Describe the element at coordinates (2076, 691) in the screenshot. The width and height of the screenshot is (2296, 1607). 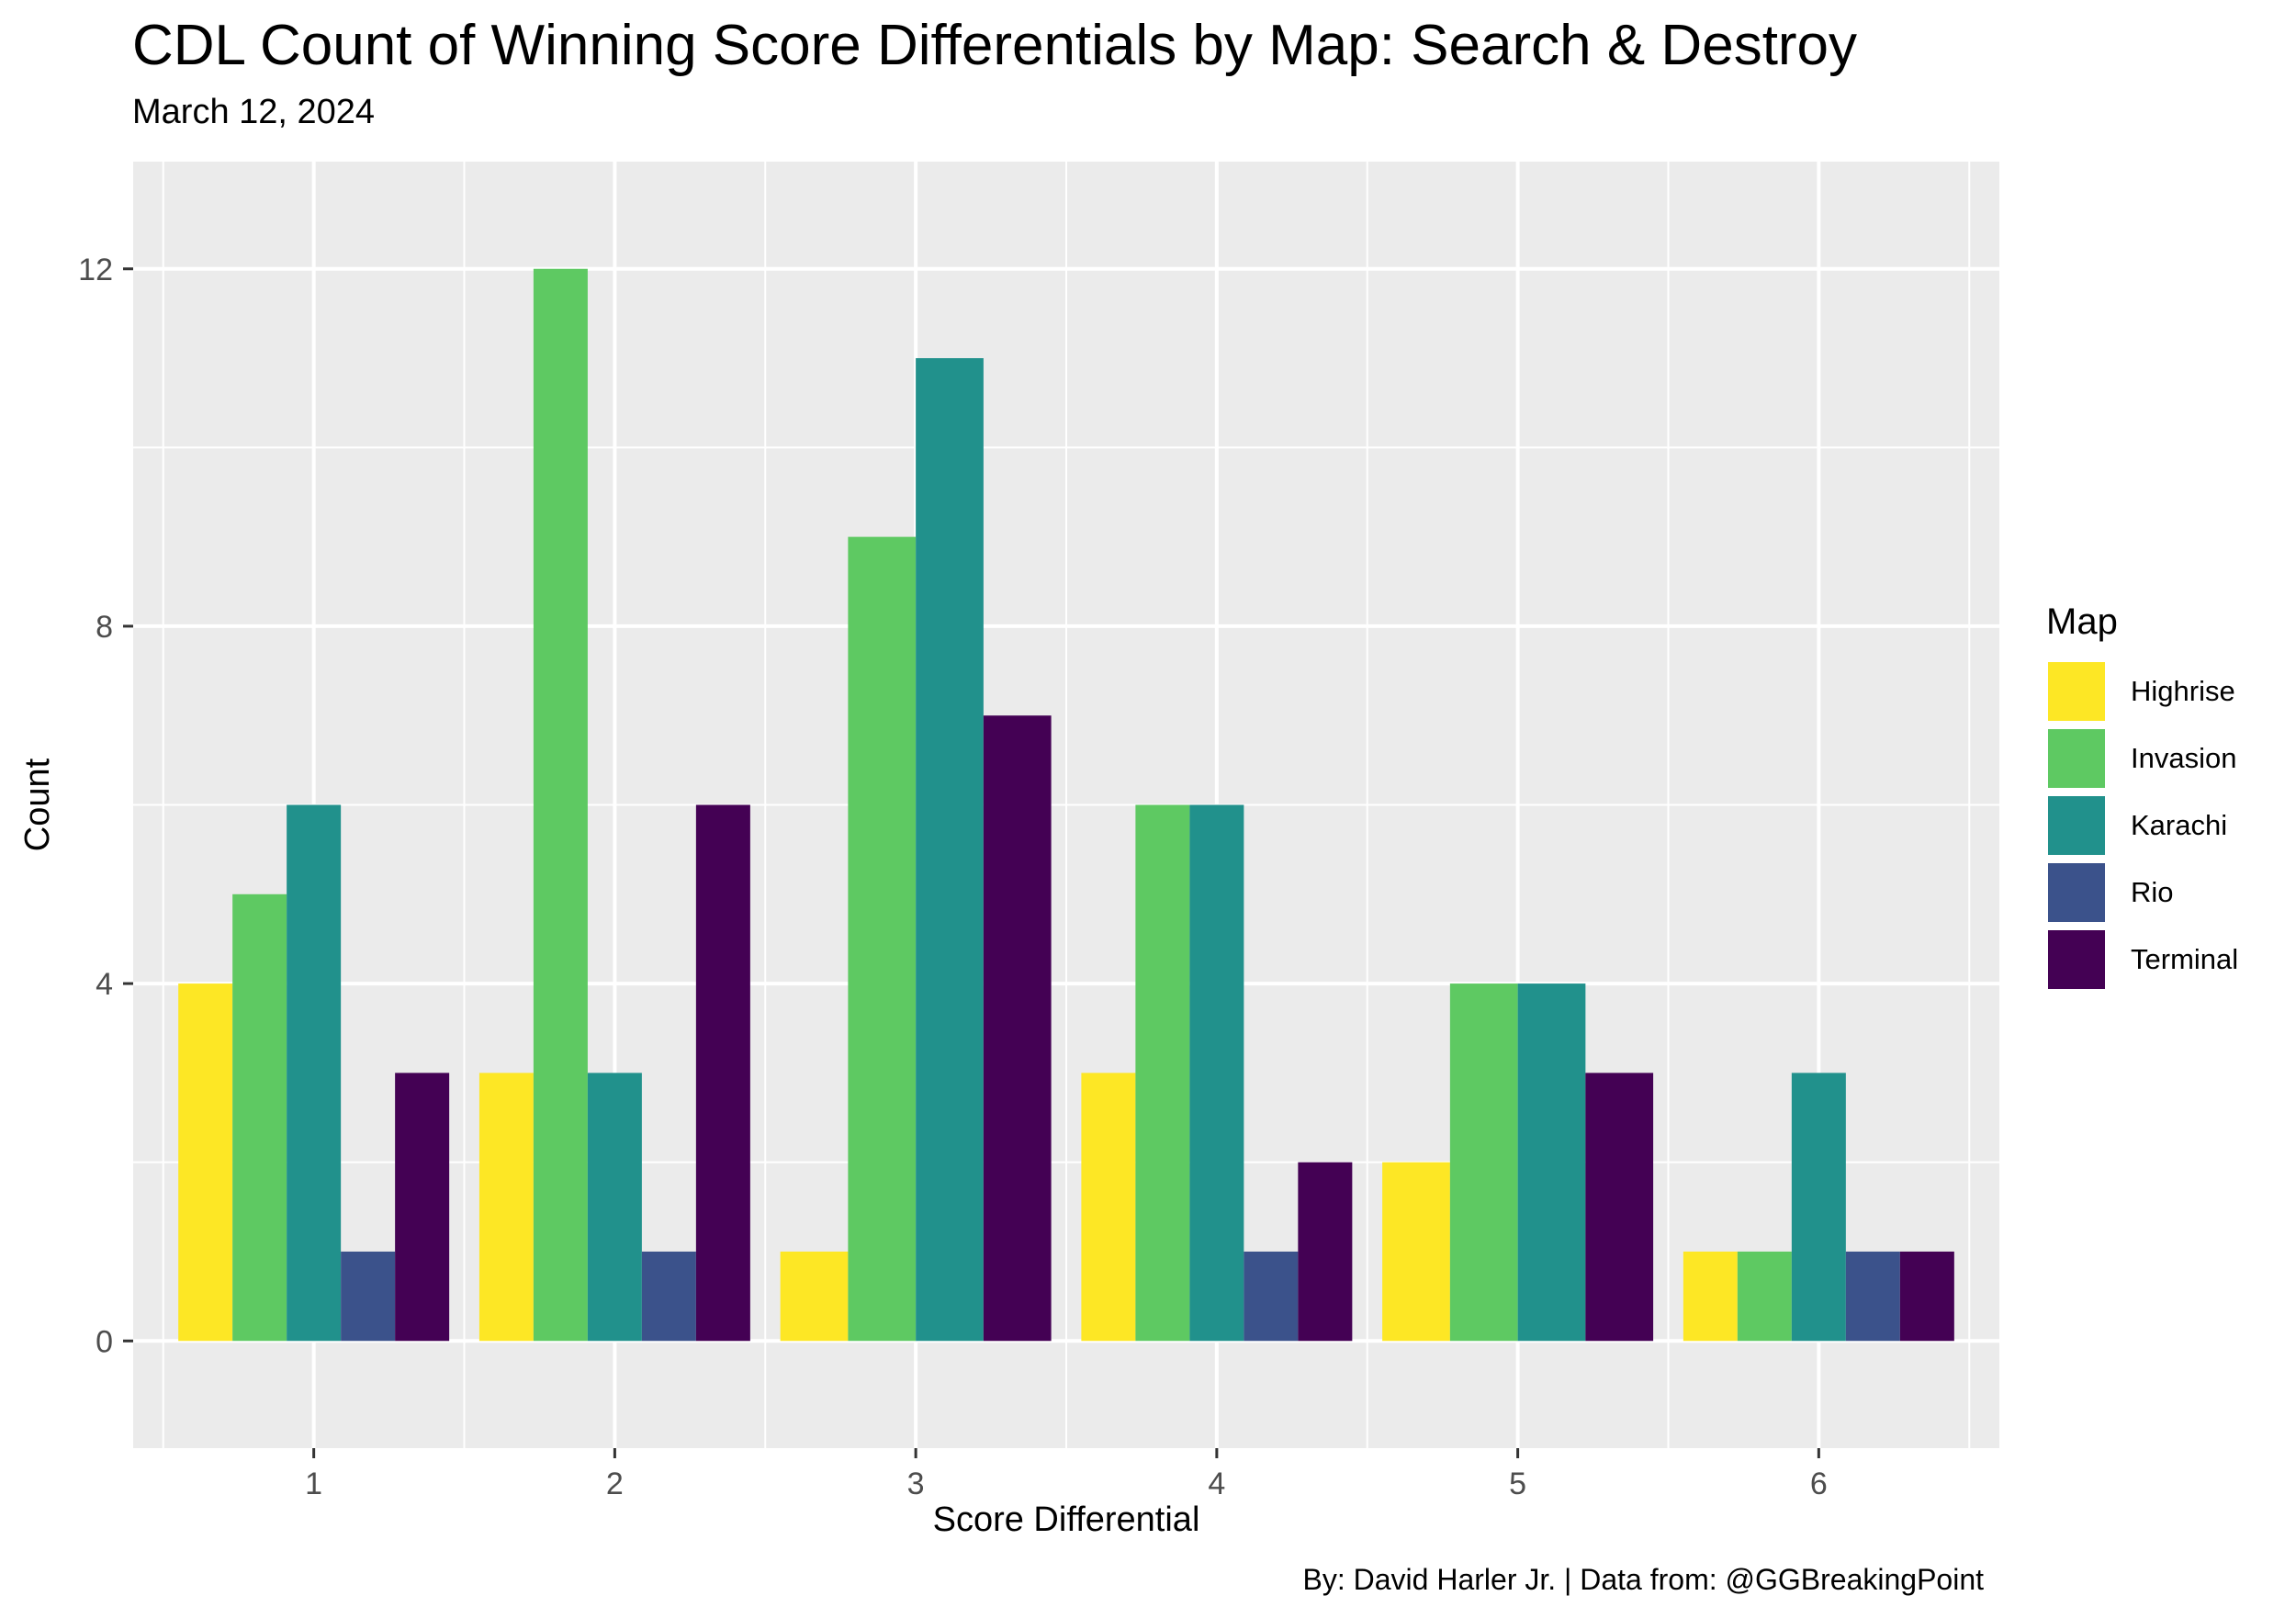
I see `legend-swatch-highrise` at that location.